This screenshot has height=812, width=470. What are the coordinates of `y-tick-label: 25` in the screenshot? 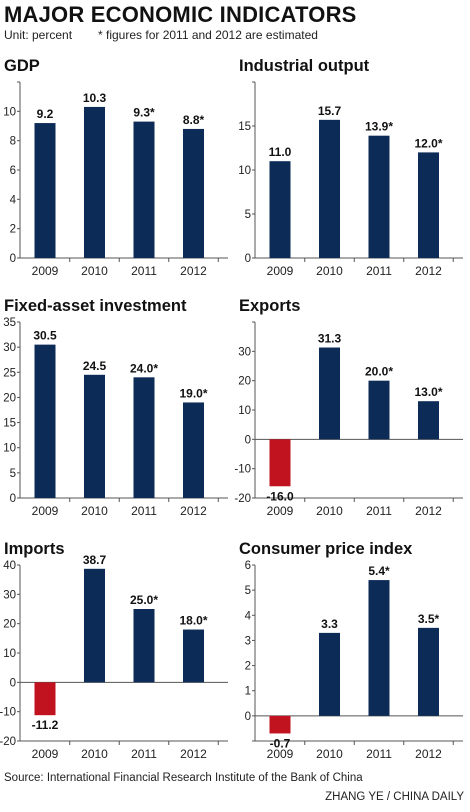 It's located at (9, 373).